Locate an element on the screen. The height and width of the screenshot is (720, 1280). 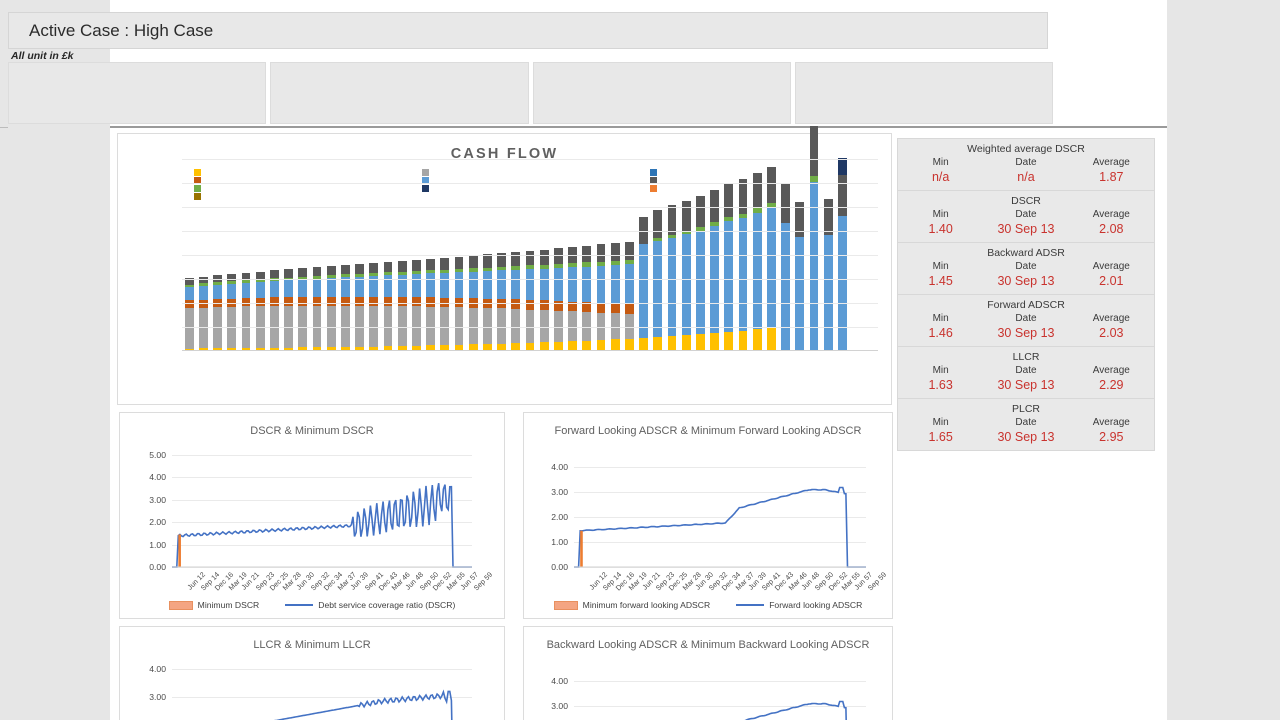
legend-item: Minimum DSCR is located at coordinates (213, 605).